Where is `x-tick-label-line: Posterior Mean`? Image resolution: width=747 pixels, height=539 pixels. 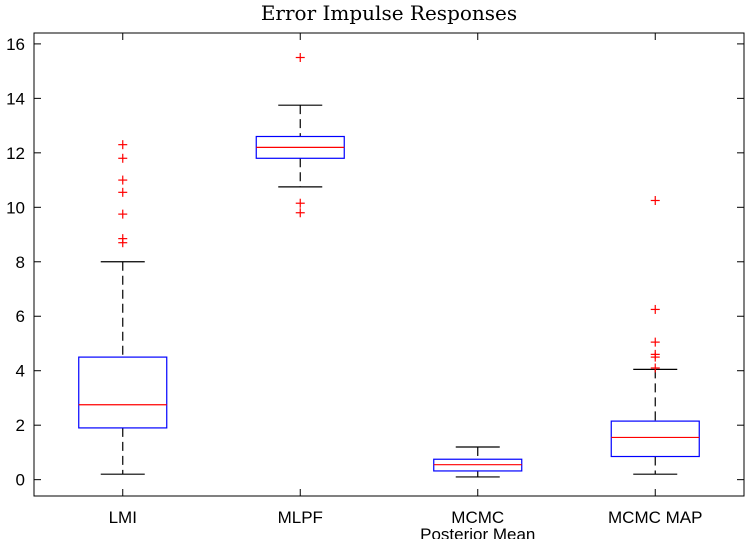
x-tick-label-line: Posterior Mean is located at coordinates (477, 532).